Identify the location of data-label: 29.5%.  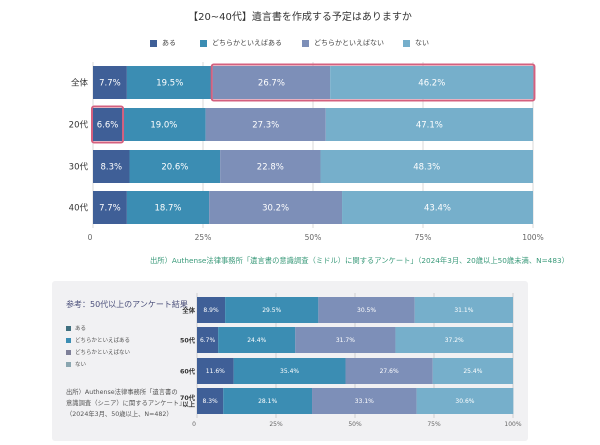
(271, 310).